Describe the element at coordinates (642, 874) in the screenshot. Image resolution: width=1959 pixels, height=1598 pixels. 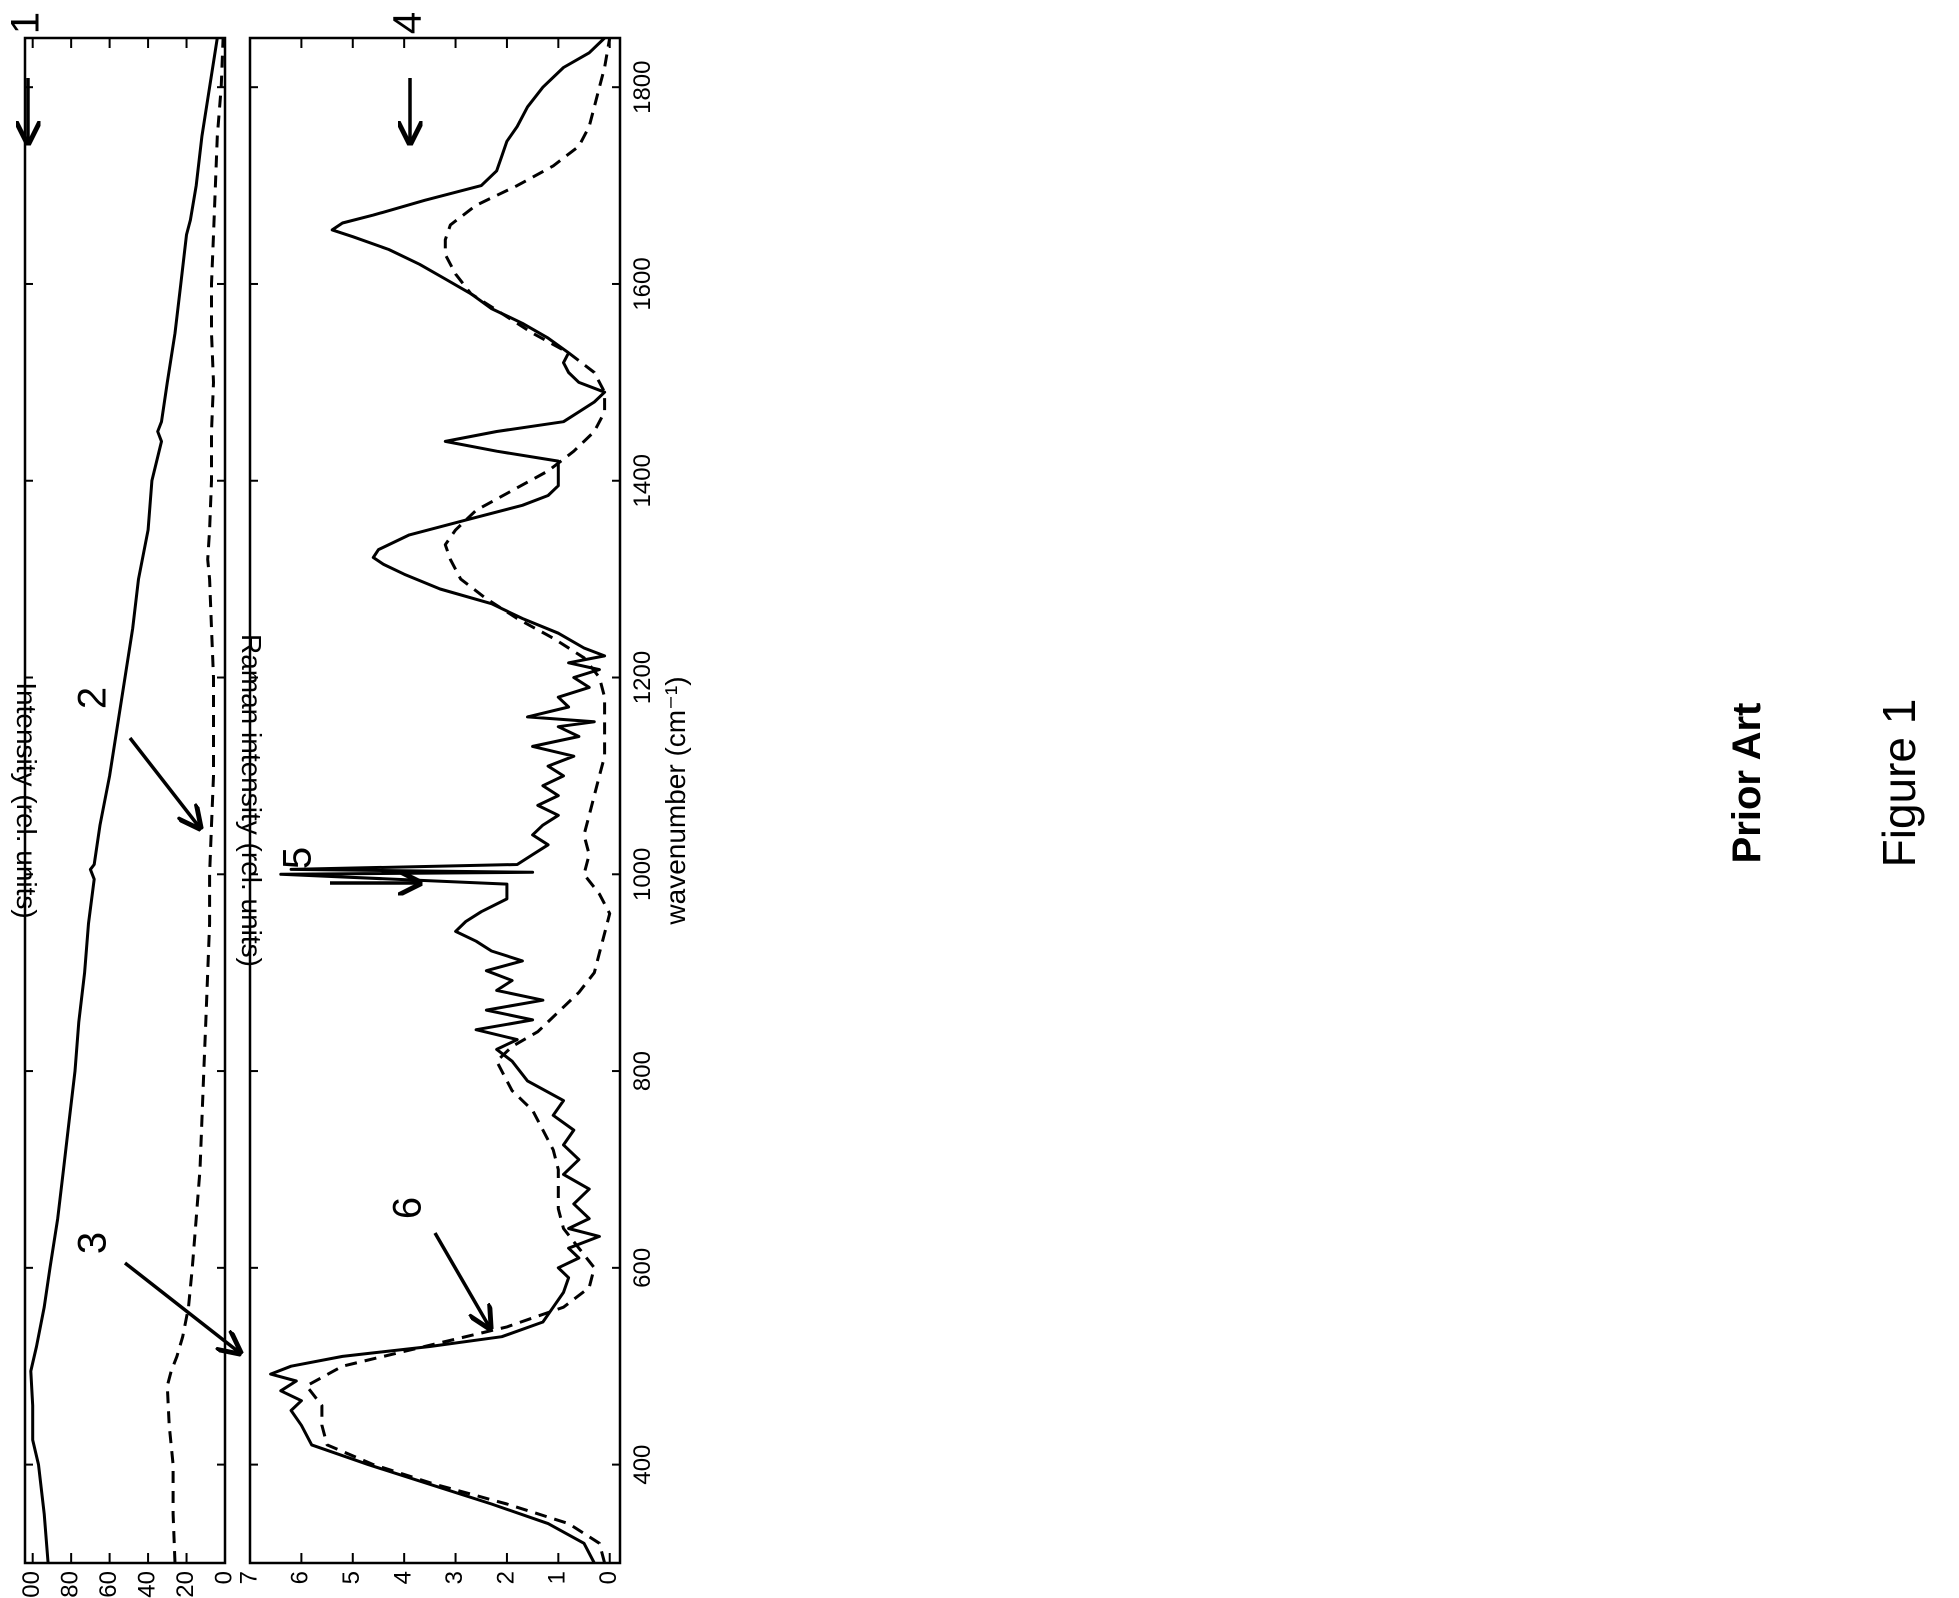
I see `raman-xtick-label: 1000` at that location.